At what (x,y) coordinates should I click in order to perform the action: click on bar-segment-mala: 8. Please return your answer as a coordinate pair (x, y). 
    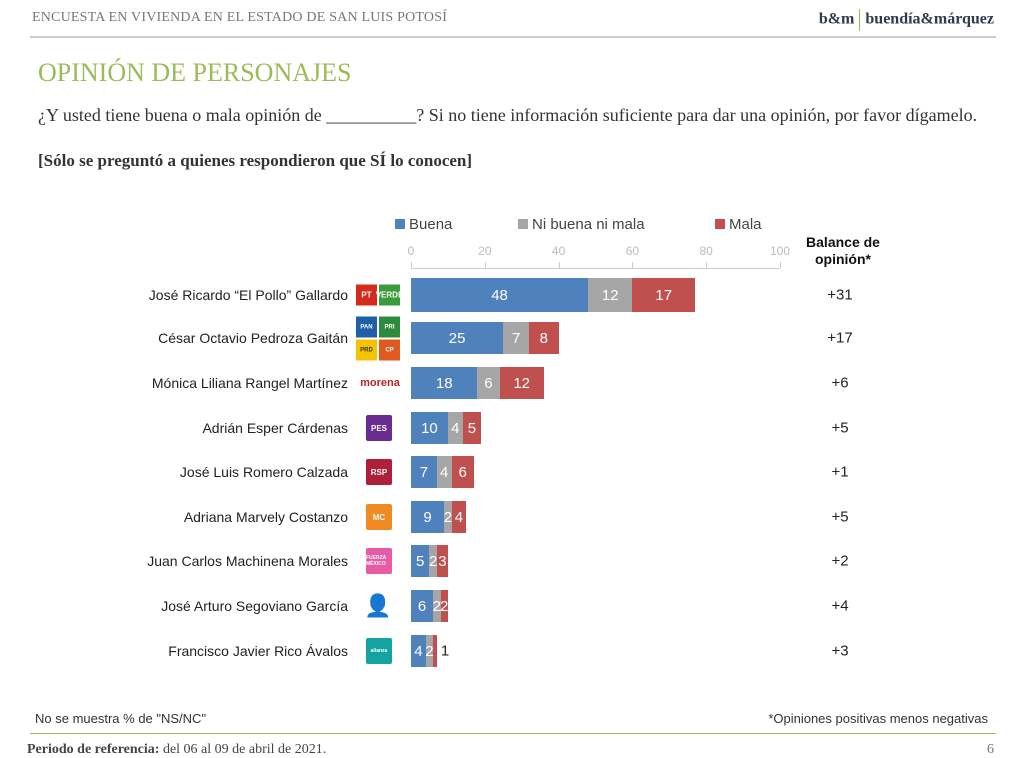
    Looking at the image, I should click on (544, 338).